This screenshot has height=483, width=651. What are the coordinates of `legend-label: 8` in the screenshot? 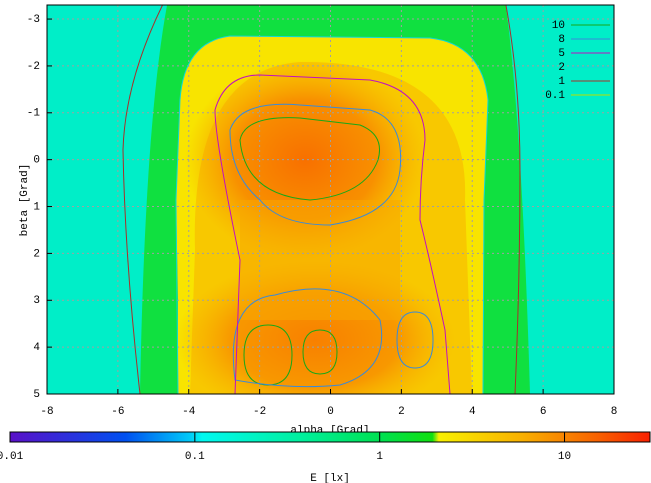 It's located at (561, 40).